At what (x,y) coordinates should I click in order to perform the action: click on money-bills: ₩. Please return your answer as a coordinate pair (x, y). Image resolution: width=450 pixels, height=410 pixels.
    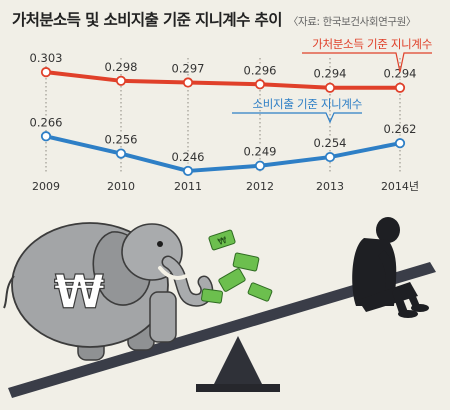
    Looking at the image, I should click on (237, 266).